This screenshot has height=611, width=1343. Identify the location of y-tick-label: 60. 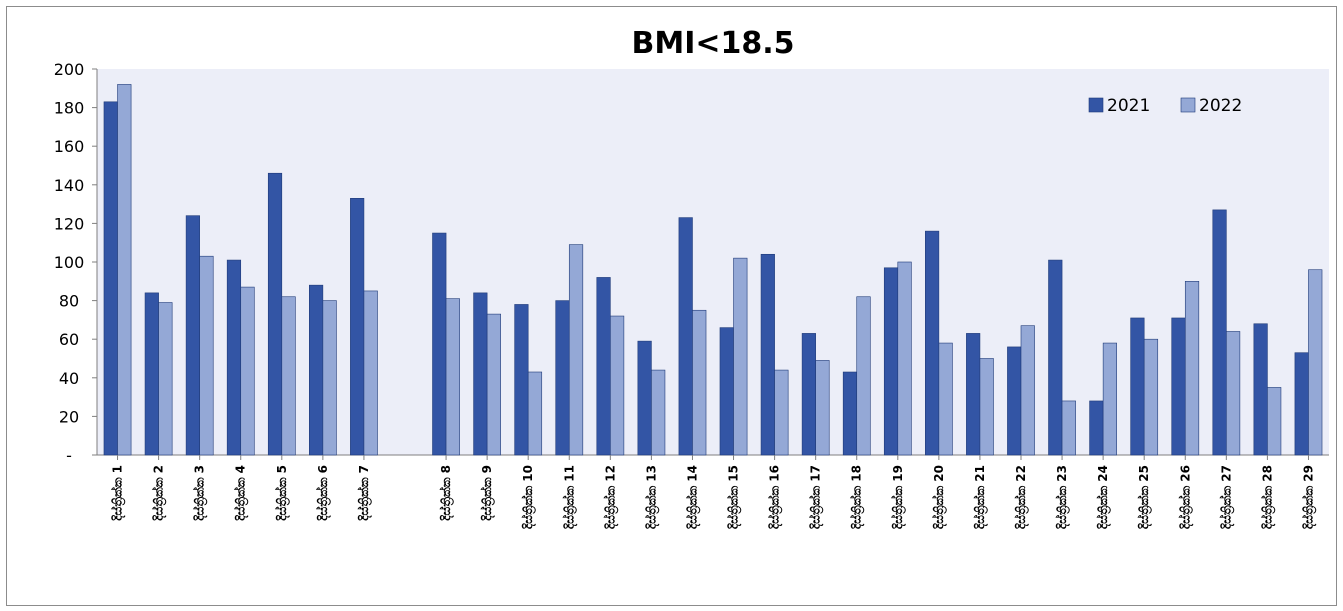
(69, 339).